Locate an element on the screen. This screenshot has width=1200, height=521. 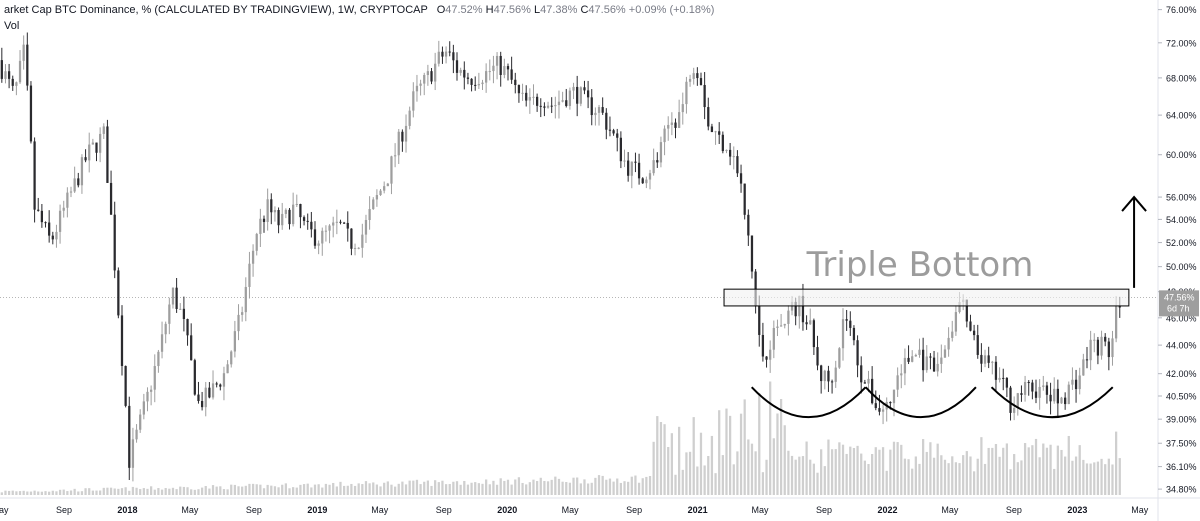
price-tick-label: 46.00% is located at coordinates (1181, 318).